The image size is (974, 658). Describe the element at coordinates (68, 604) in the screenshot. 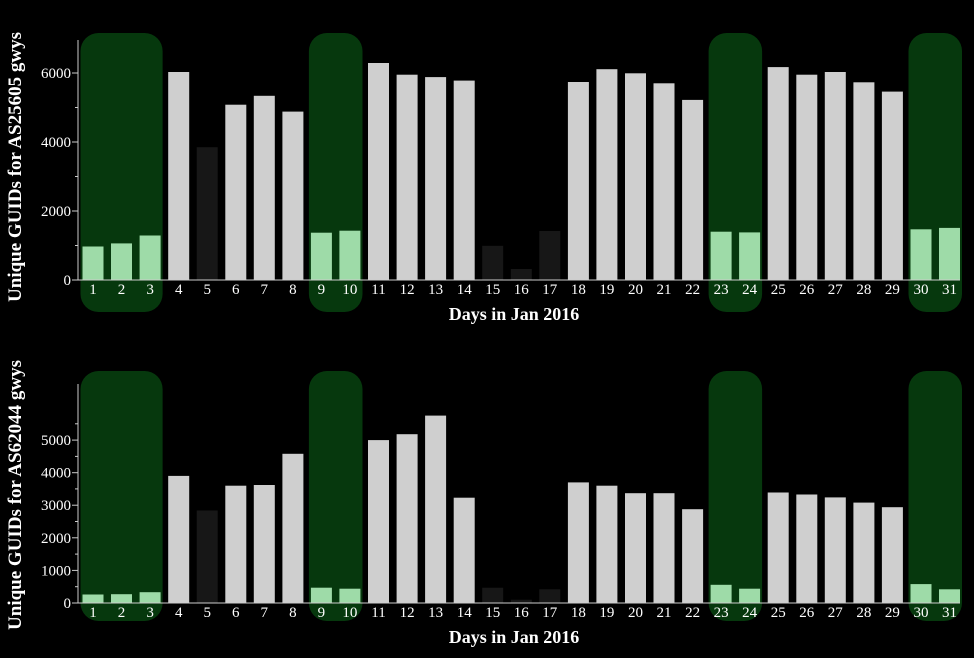

I see `y-tick-label: 0` at that location.